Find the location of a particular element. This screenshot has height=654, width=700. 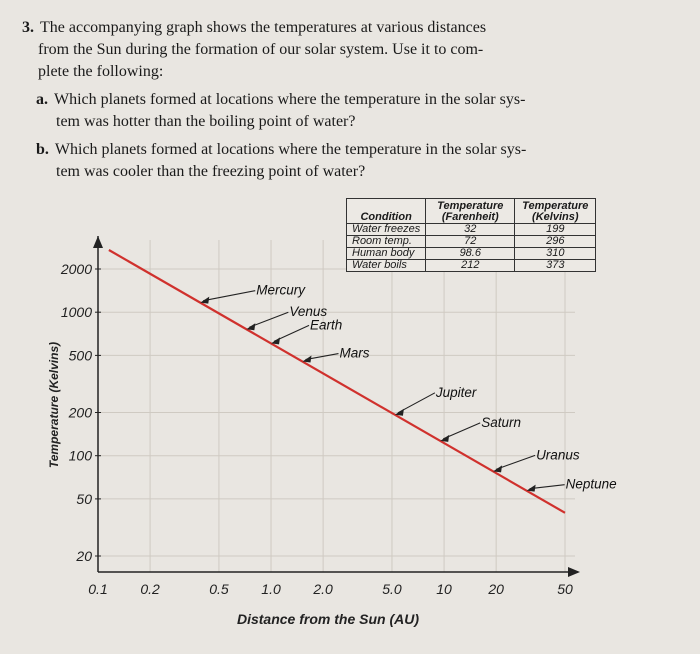

y-tick-label: 200 is located at coordinates (80, 413).